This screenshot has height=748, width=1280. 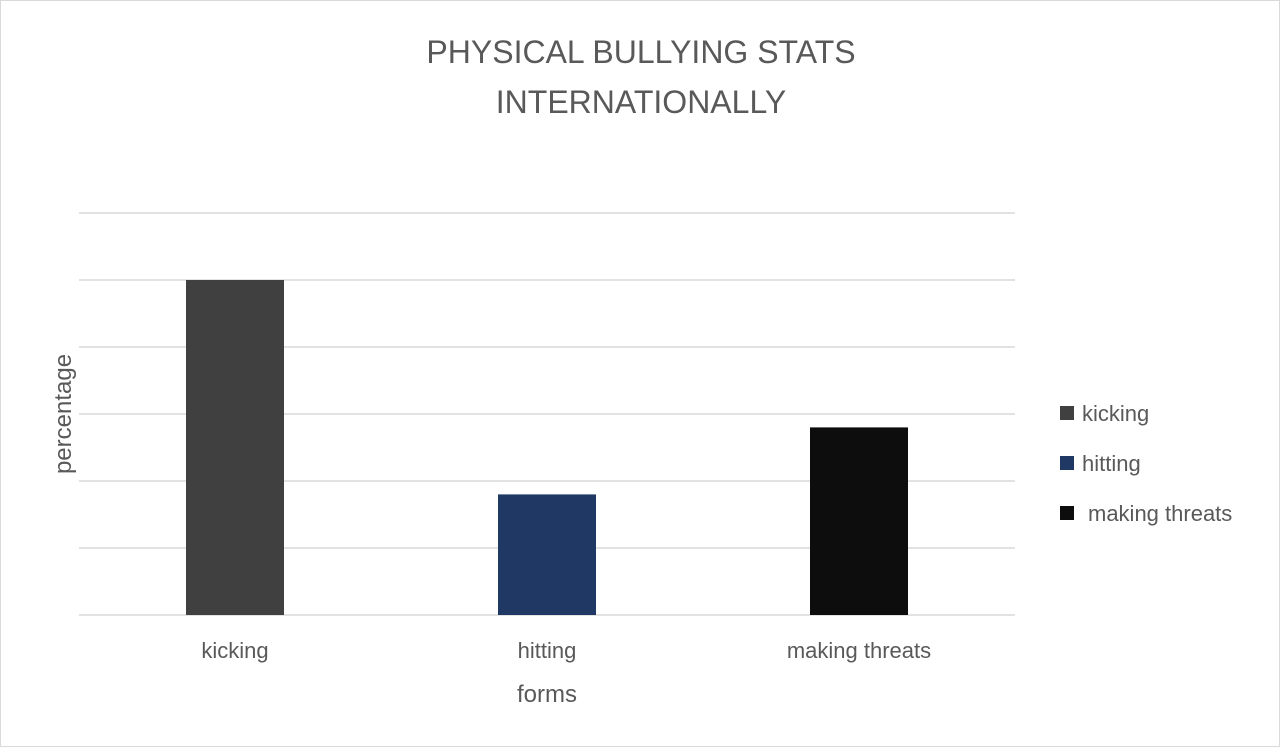 What do you see at coordinates (547, 650) in the screenshot?
I see `x-tick-label: hitting` at bounding box center [547, 650].